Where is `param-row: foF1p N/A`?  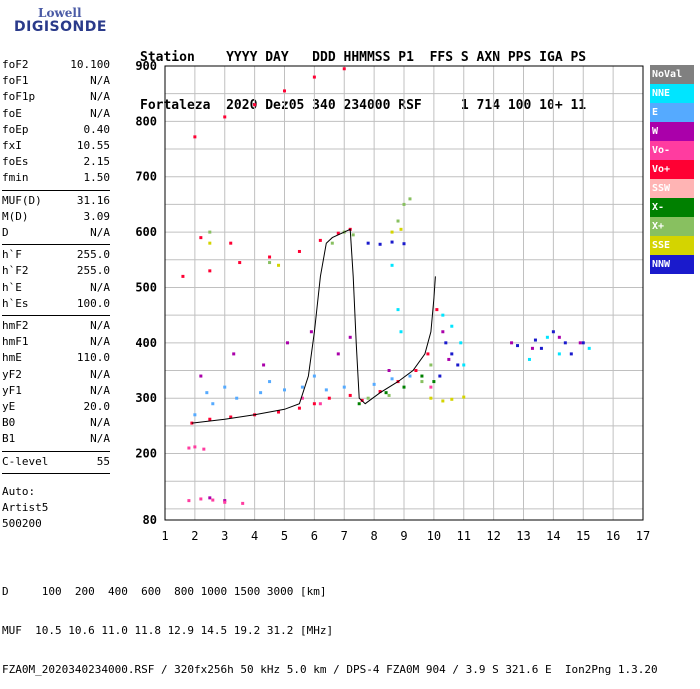 param-row: foF1p N/A is located at coordinates (56, 98).